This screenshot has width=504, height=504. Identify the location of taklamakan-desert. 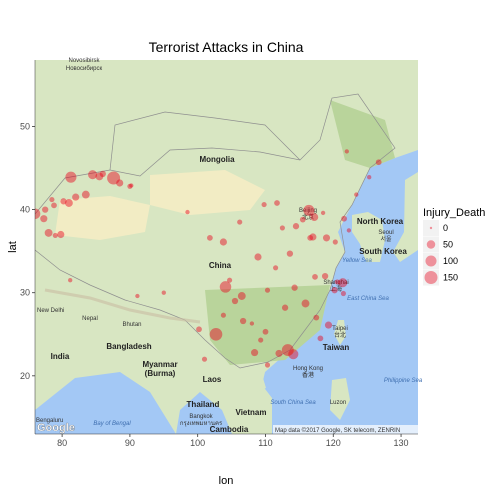
(102, 218).